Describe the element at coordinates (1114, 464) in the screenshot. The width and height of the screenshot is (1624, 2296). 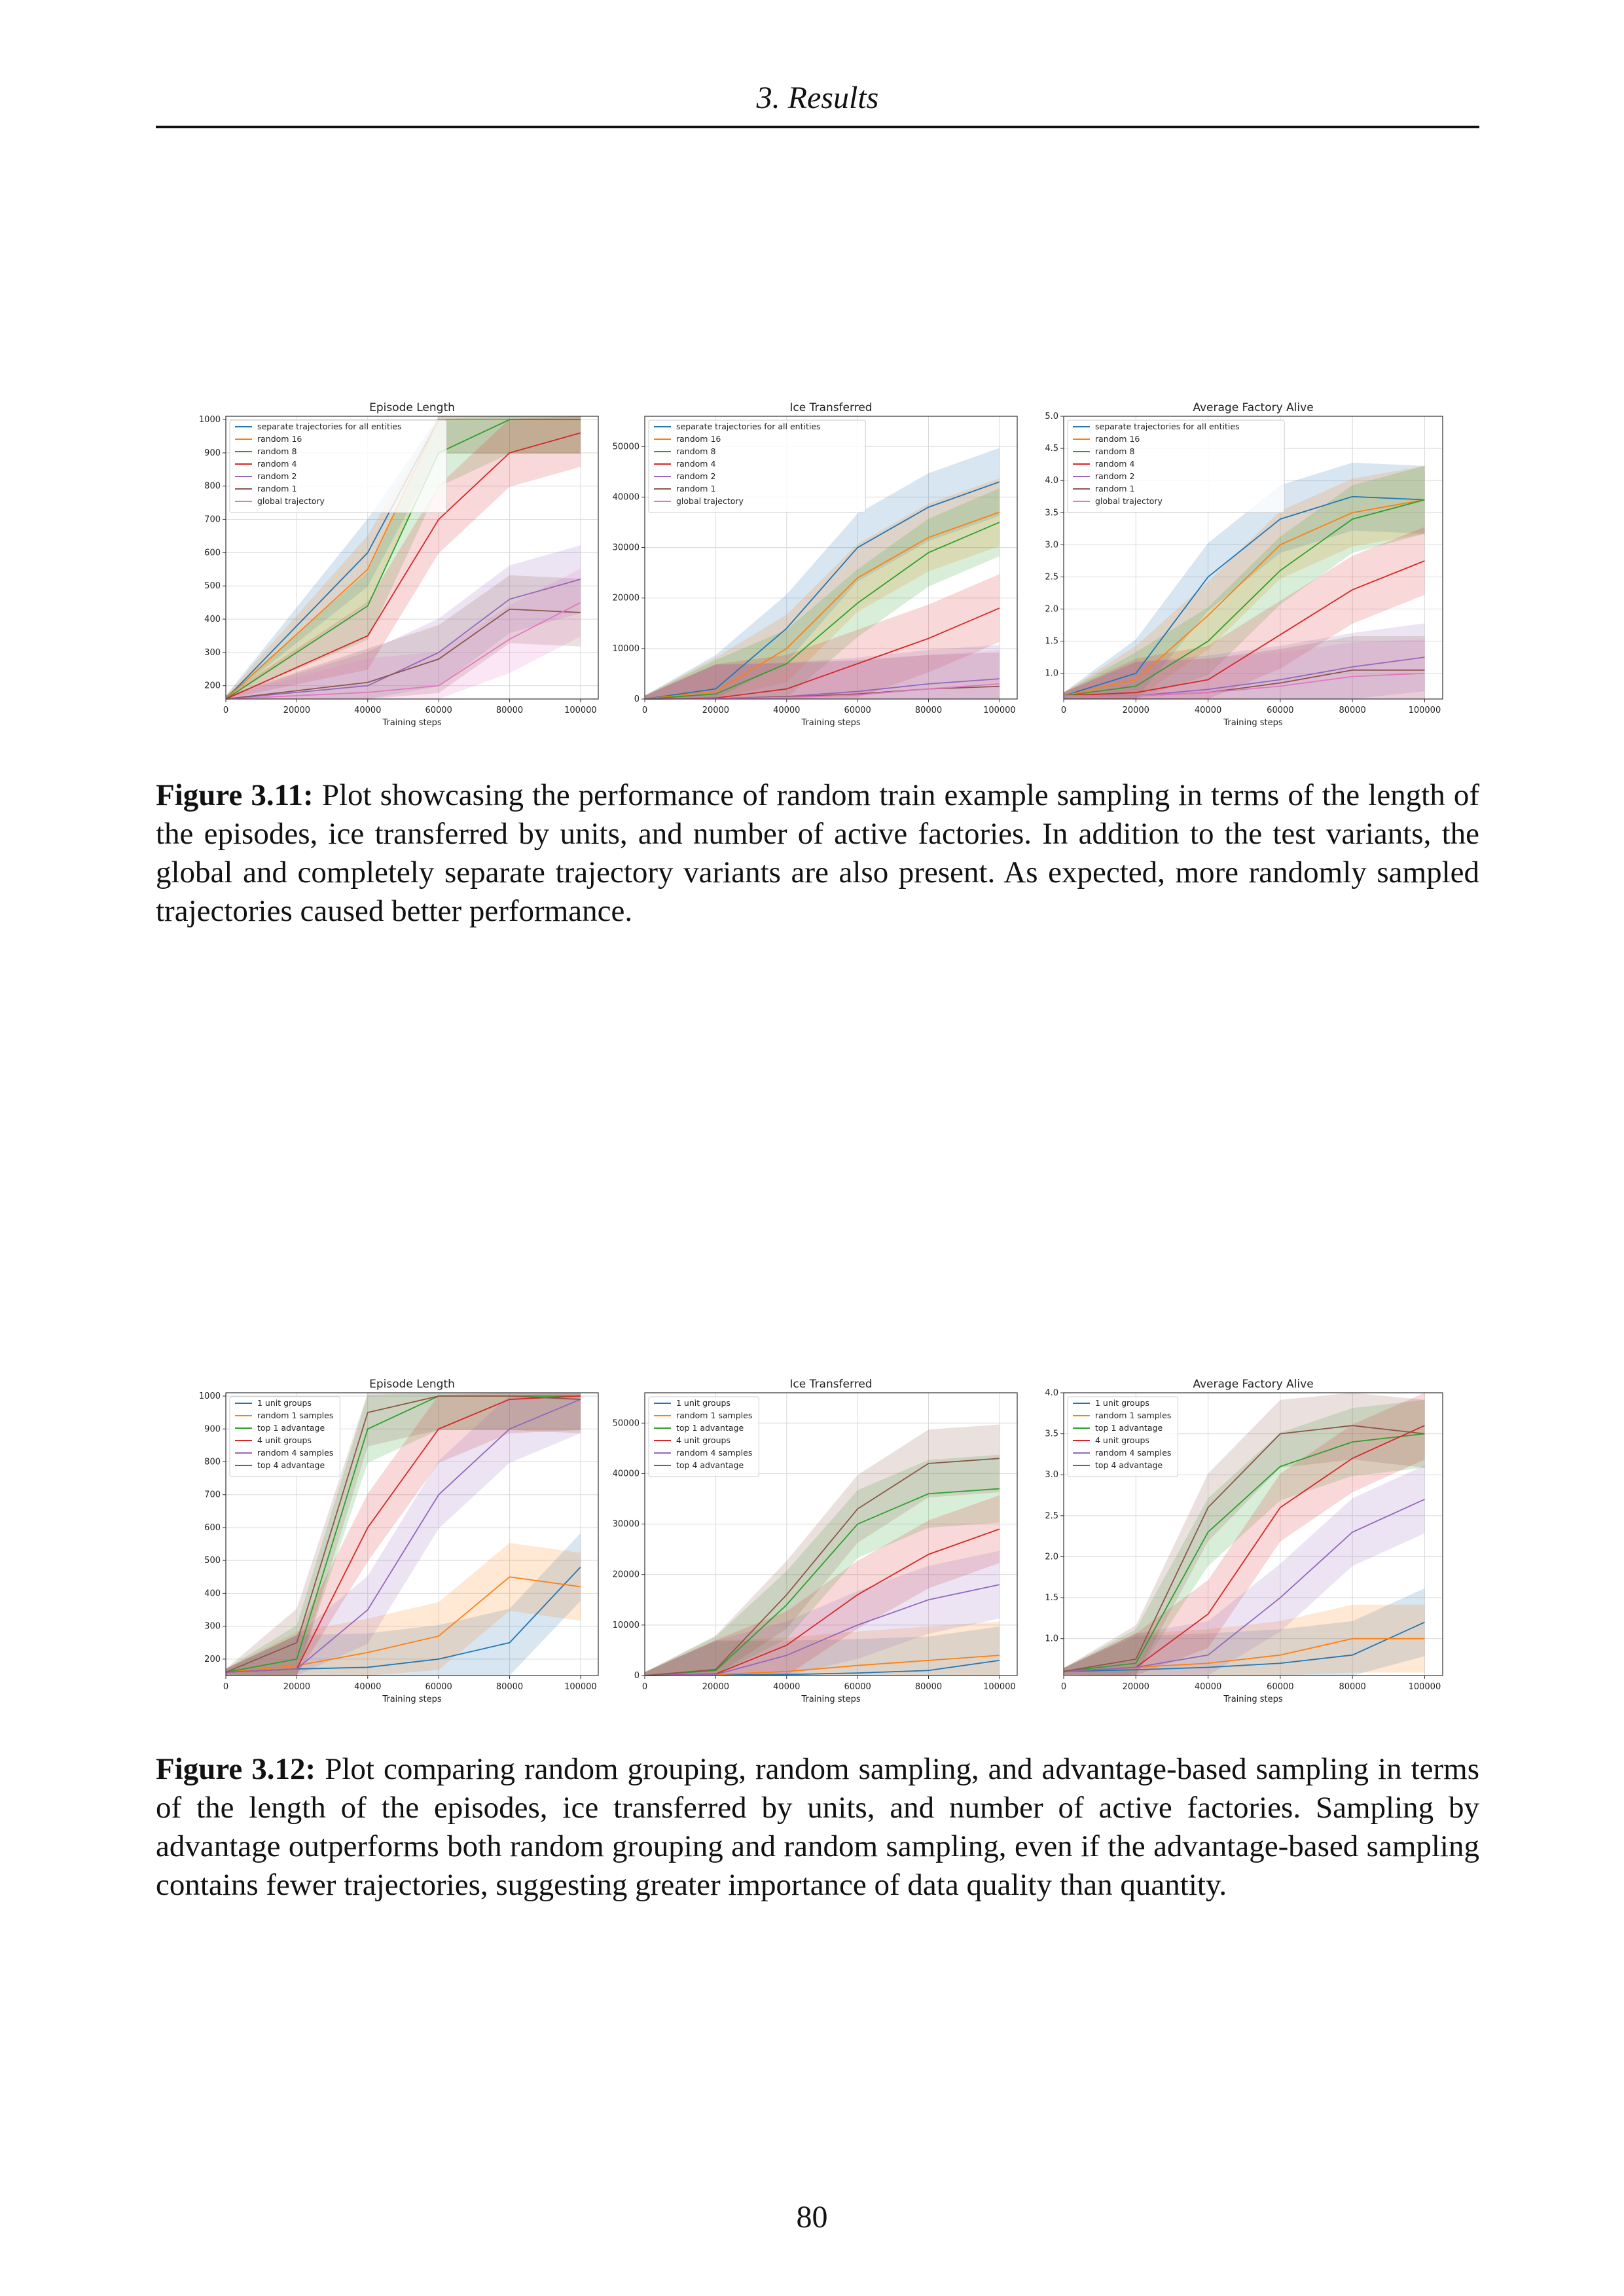
I see `legend-label: random 4` at that location.